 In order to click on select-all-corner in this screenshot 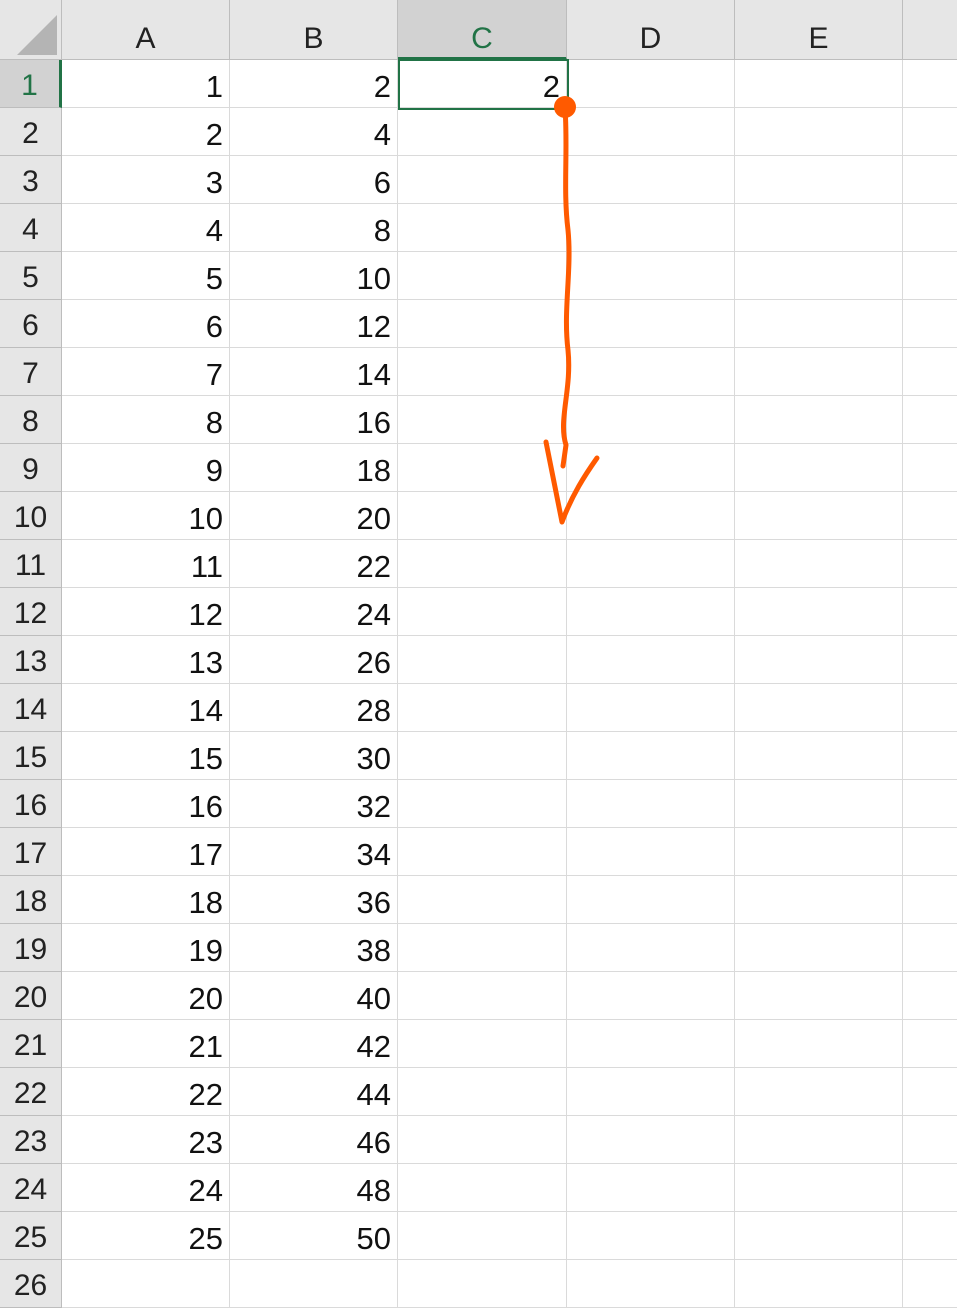, I will do `click(31, 30)`.